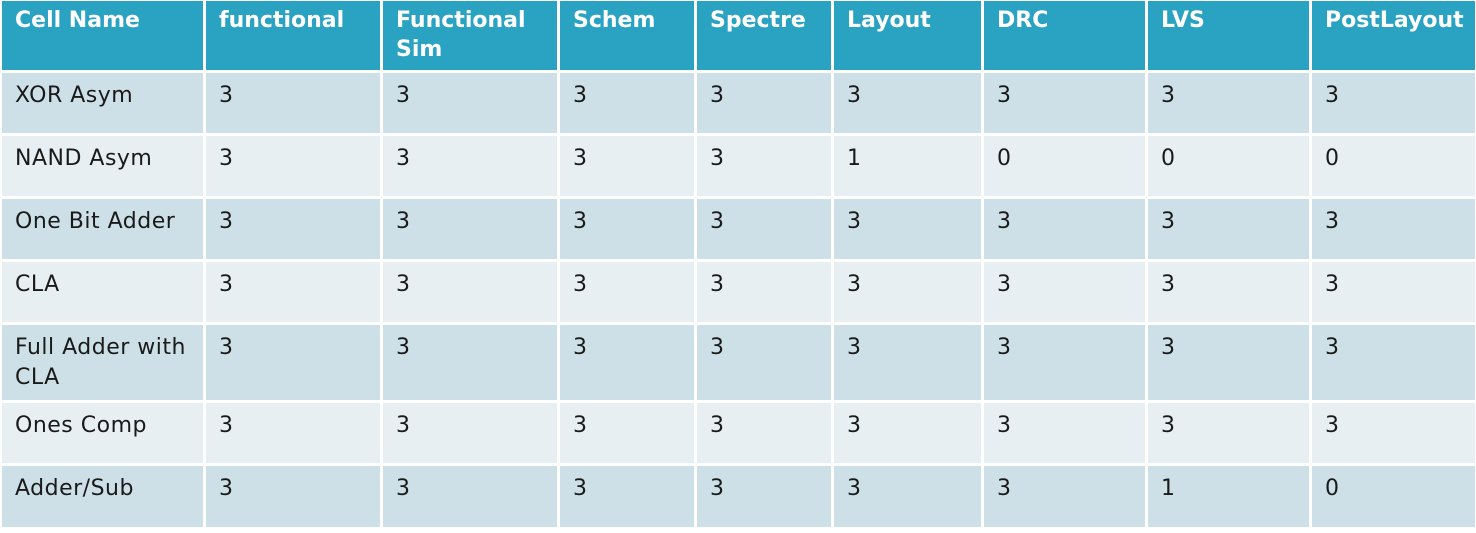 Image resolution: width=1476 pixels, height=533 pixels. What do you see at coordinates (104, 293) in the screenshot?
I see `table-cell: CLA` at bounding box center [104, 293].